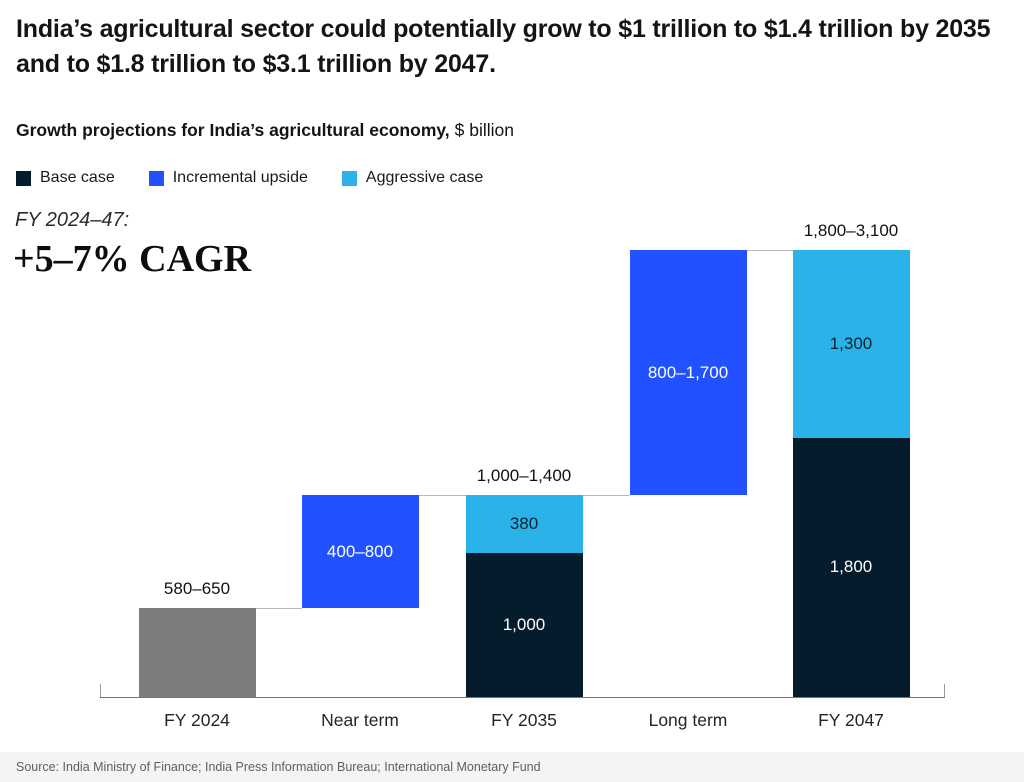 The image size is (1024, 782). What do you see at coordinates (851, 230) in the screenshot?
I see `bar-range-label: 1,800–3,100` at bounding box center [851, 230].